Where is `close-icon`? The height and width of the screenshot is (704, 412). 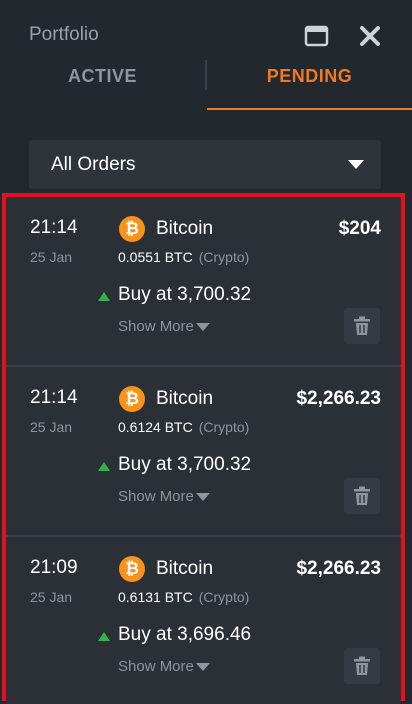 close-icon is located at coordinates (370, 36).